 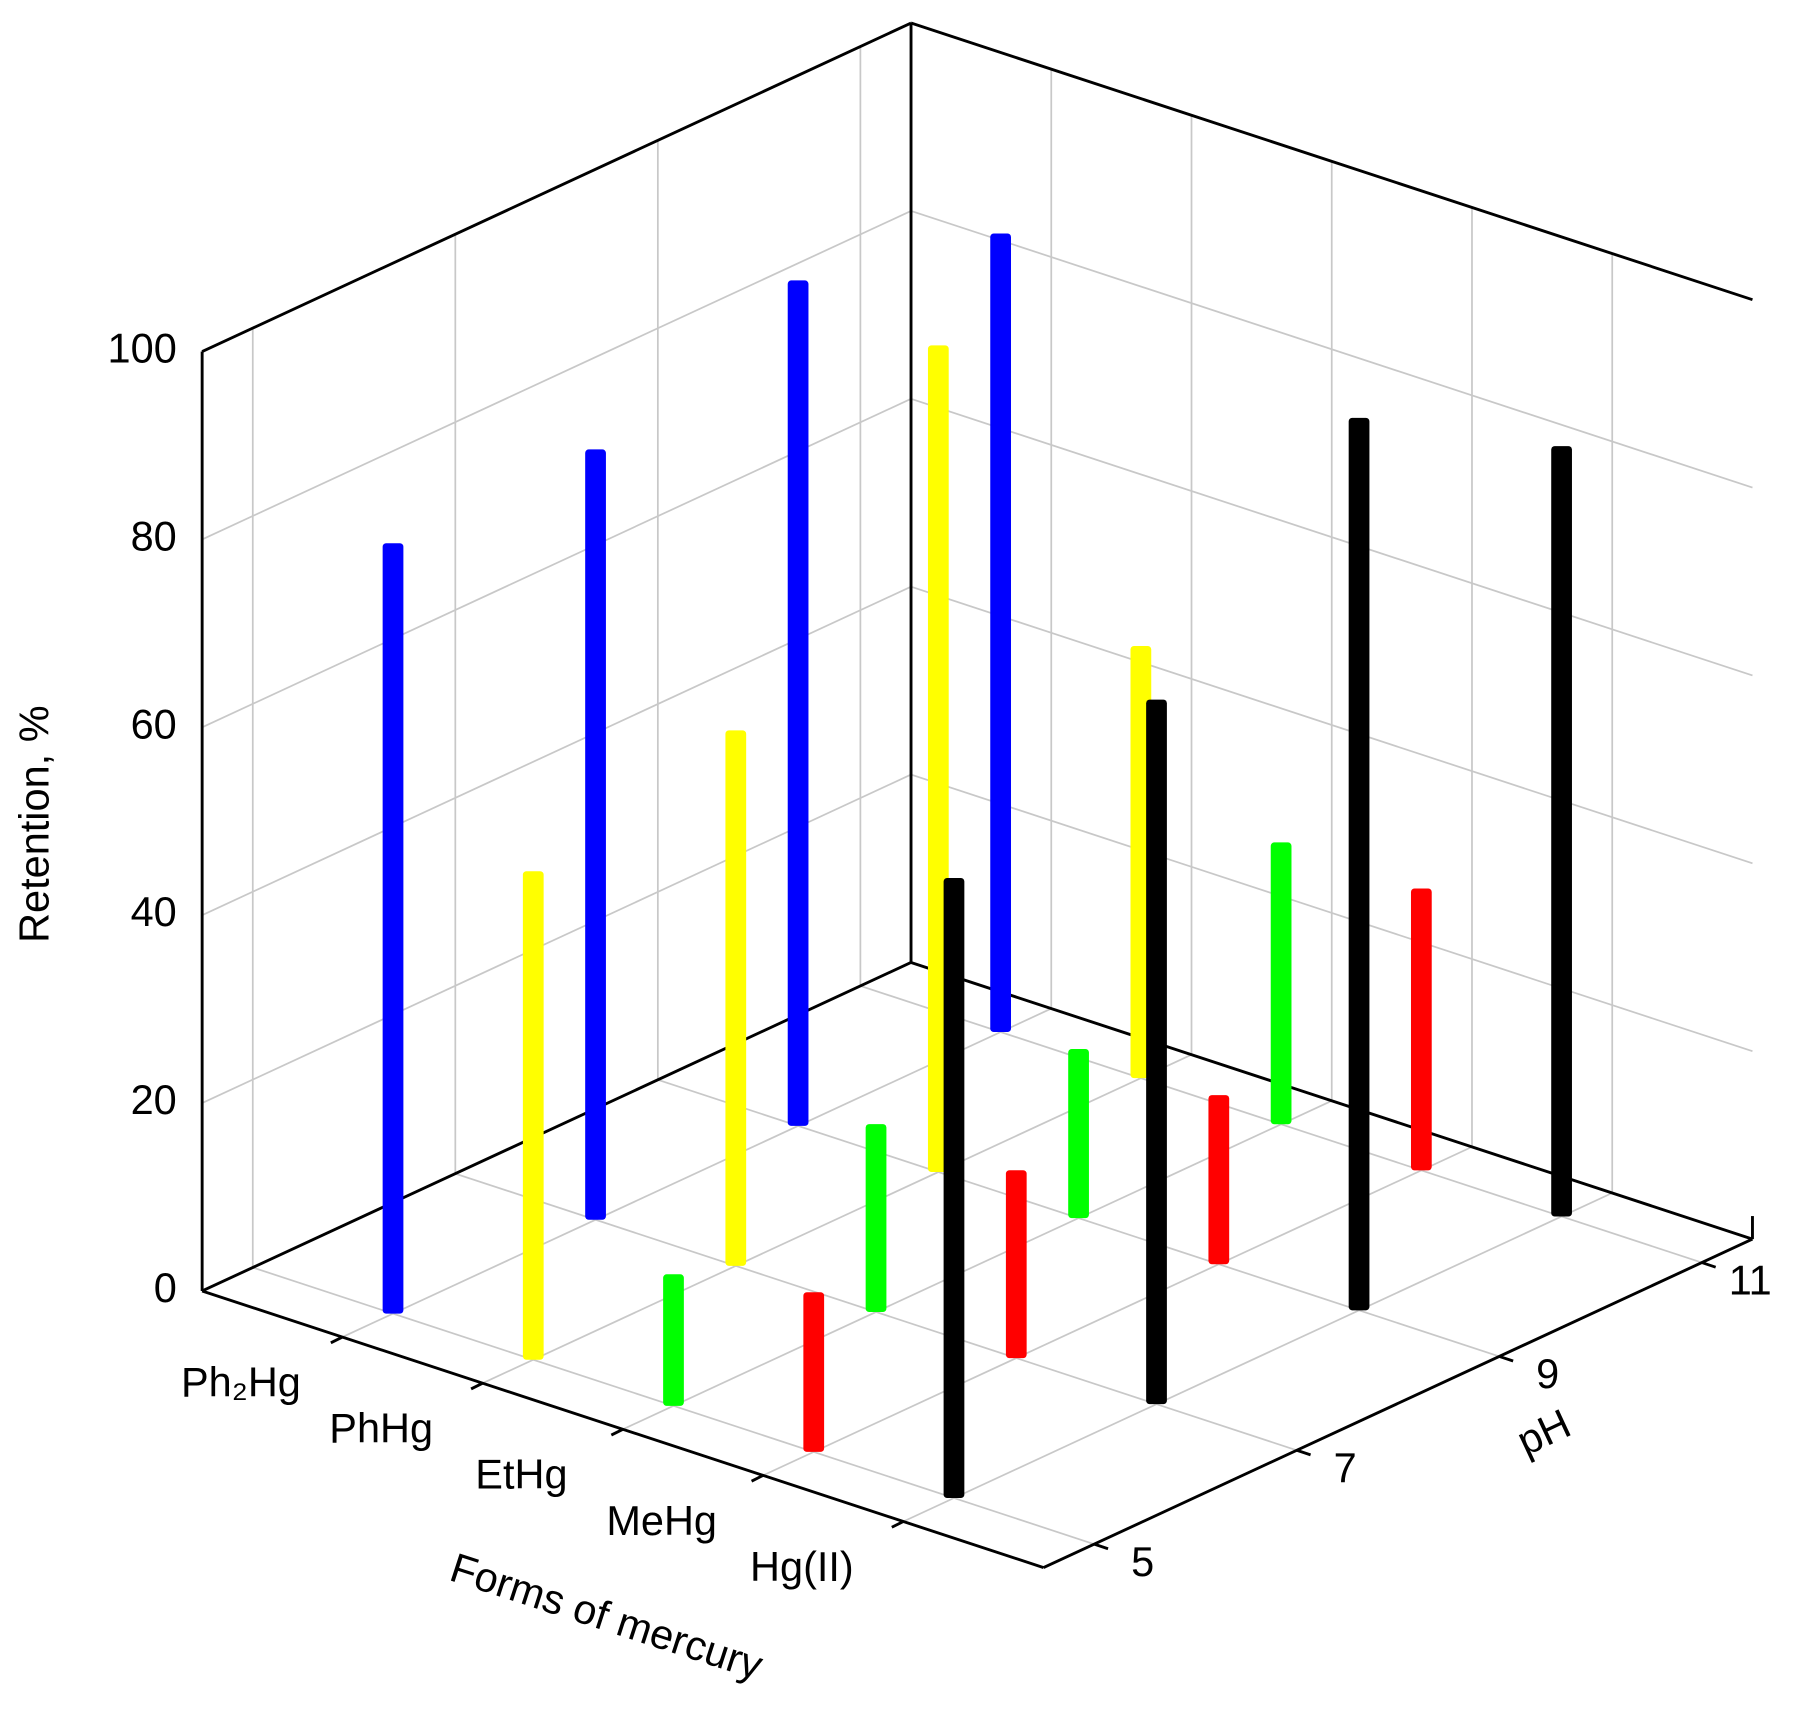 I want to click on x-axis, so click(x=1398, y=1403).